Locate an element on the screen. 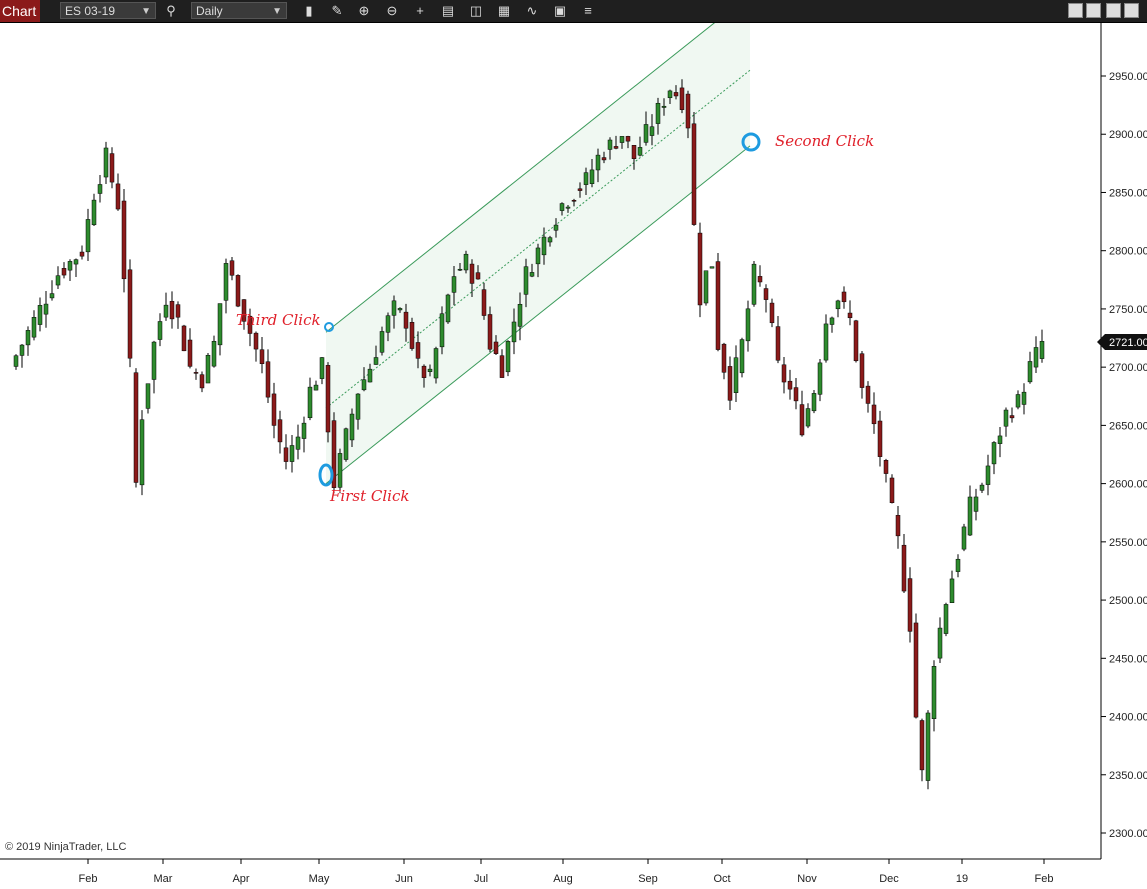 Image resolution: width=1147 pixels, height=889 pixels. chart-trader-icon: ▣ is located at coordinates (560, 10).